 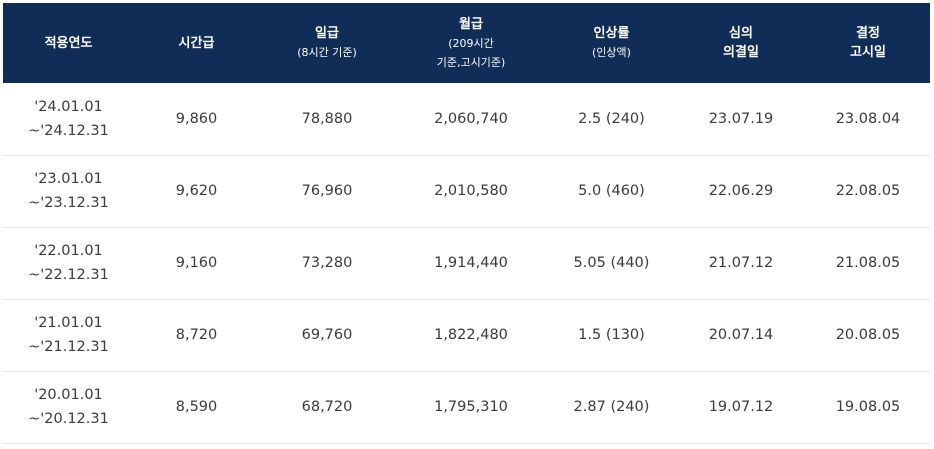 What do you see at coordinates (741, 191) in the screenshot?
I see `deliberation-date-cell: 22.06.29` at bounding box center [741, 191].